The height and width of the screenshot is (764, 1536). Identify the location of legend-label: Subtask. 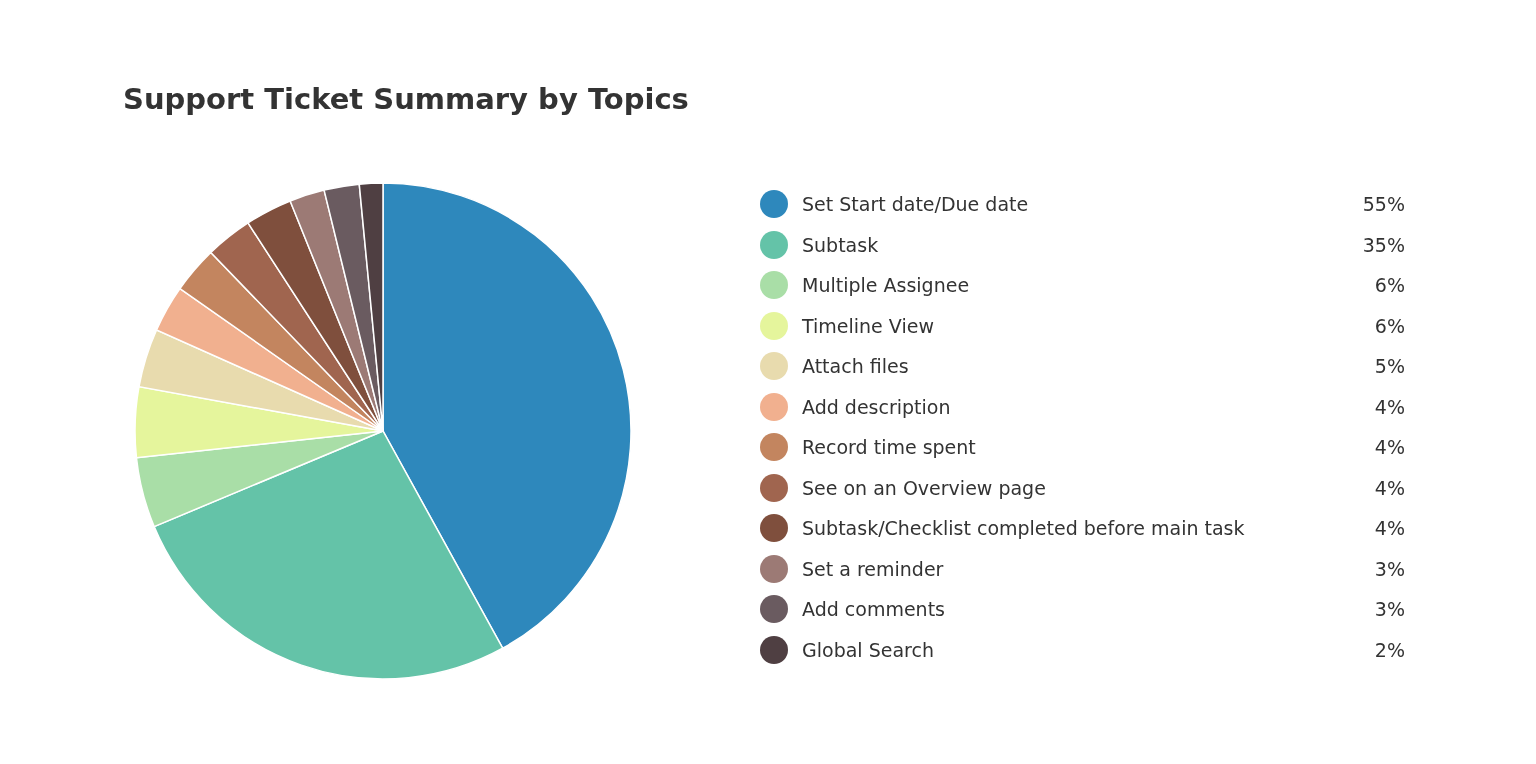
(841, 244).